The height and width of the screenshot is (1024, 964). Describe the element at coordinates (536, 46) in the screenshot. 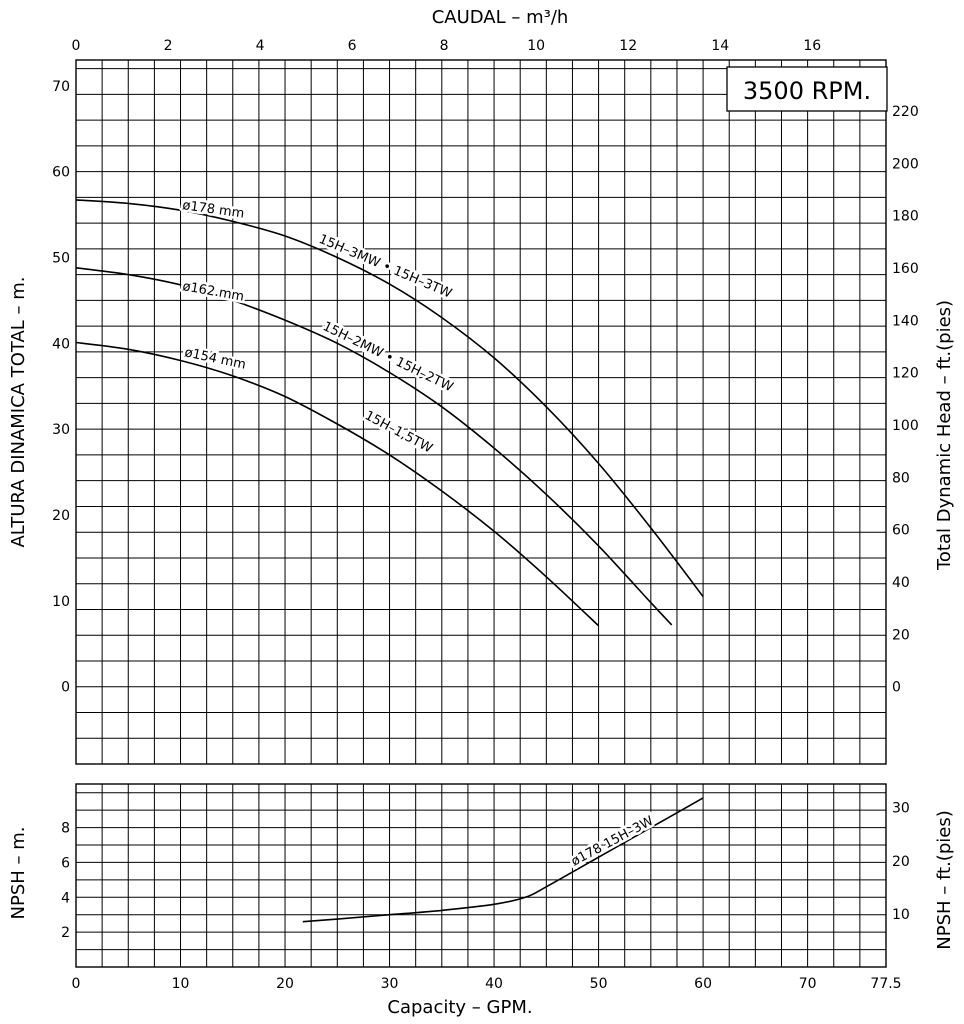

I see `top-tick-label: 10` at that location.